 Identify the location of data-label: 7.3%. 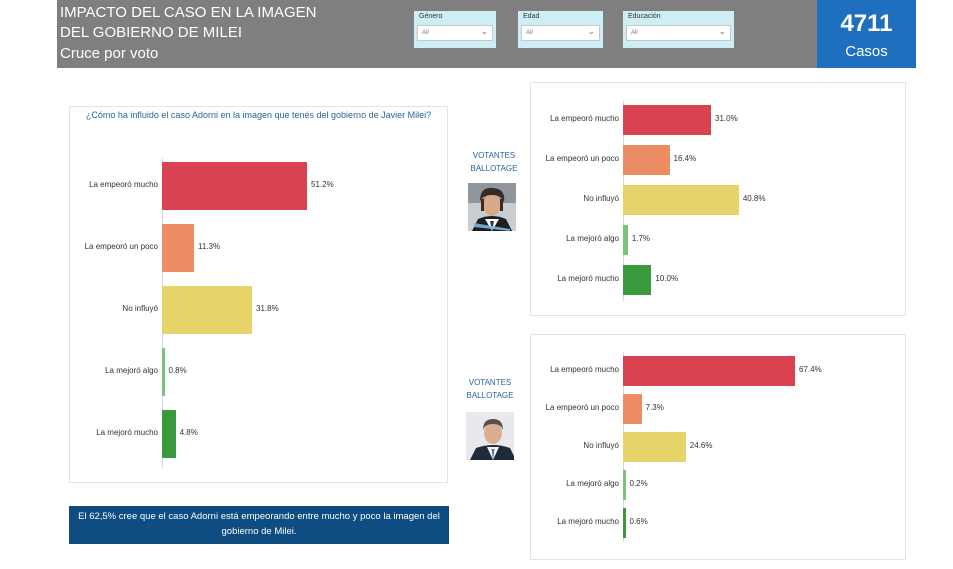
(654, 407).